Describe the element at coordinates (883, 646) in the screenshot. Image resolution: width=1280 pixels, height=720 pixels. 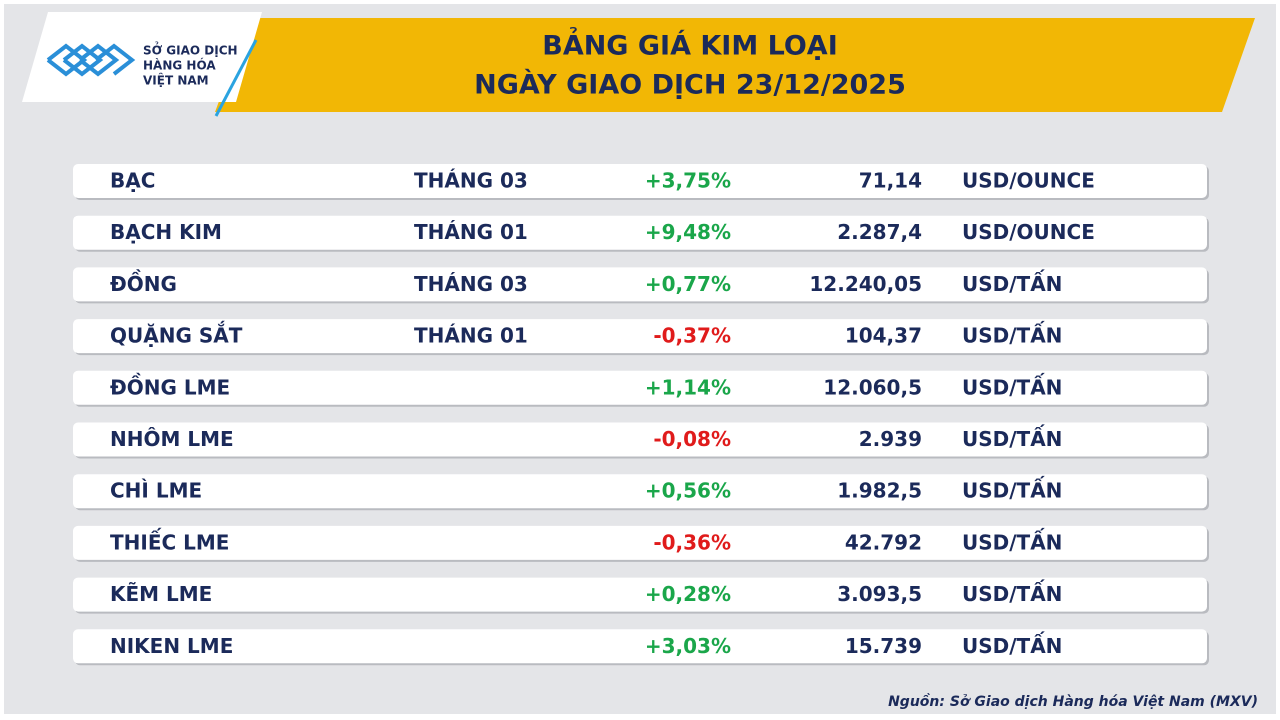
I see `price: 15.739` at that location.